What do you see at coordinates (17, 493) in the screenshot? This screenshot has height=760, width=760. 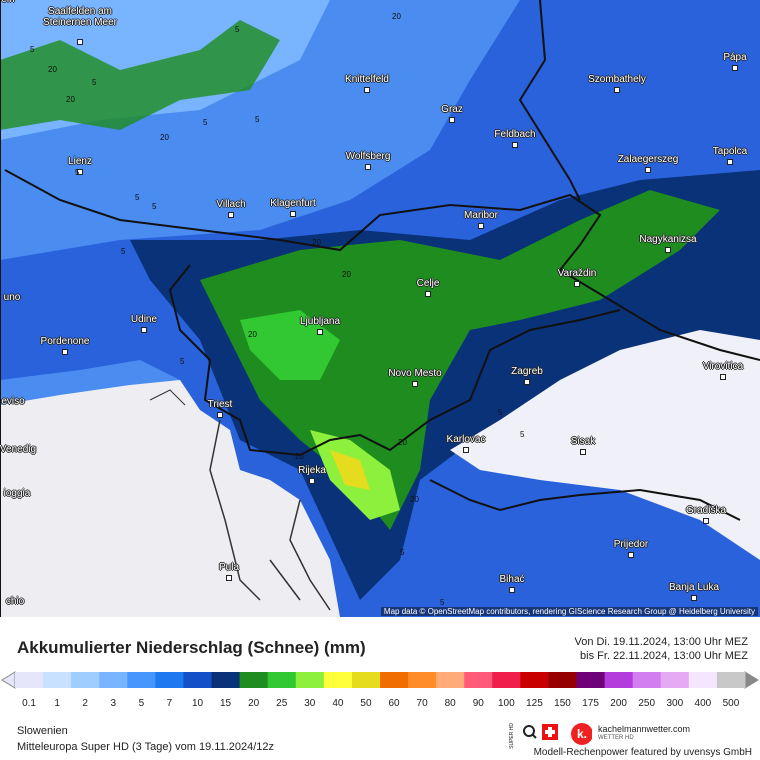 I see `city-label: ioggia` at bounding box center [17, 493].